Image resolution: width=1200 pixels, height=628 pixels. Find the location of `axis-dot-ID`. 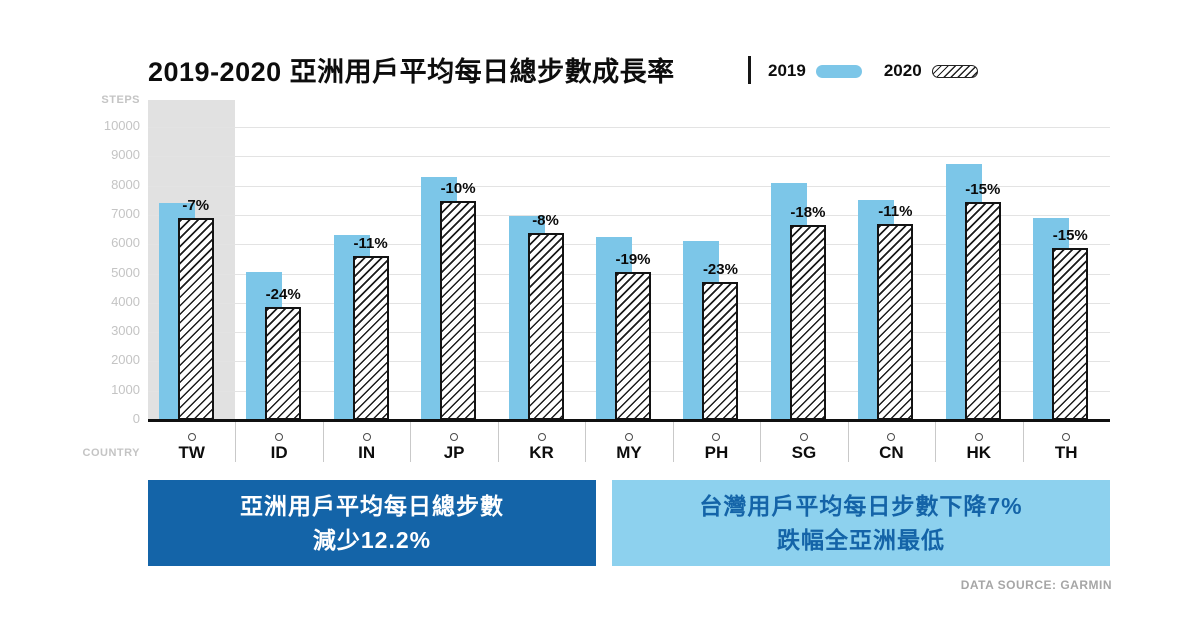

axis-dot-ID is located at coordinates (279, 437).